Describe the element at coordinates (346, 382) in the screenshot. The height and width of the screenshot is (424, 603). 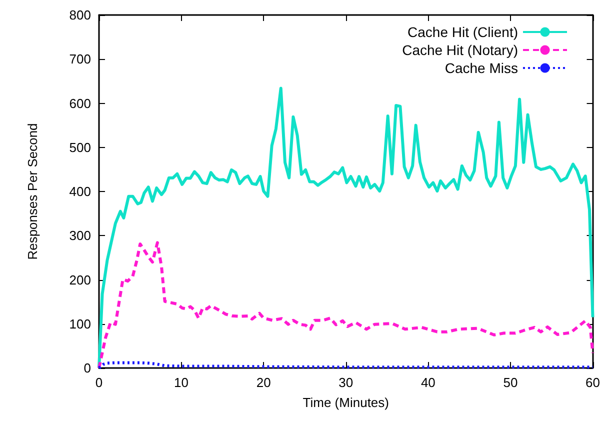
I see `x-tick-label: 30` at that location.